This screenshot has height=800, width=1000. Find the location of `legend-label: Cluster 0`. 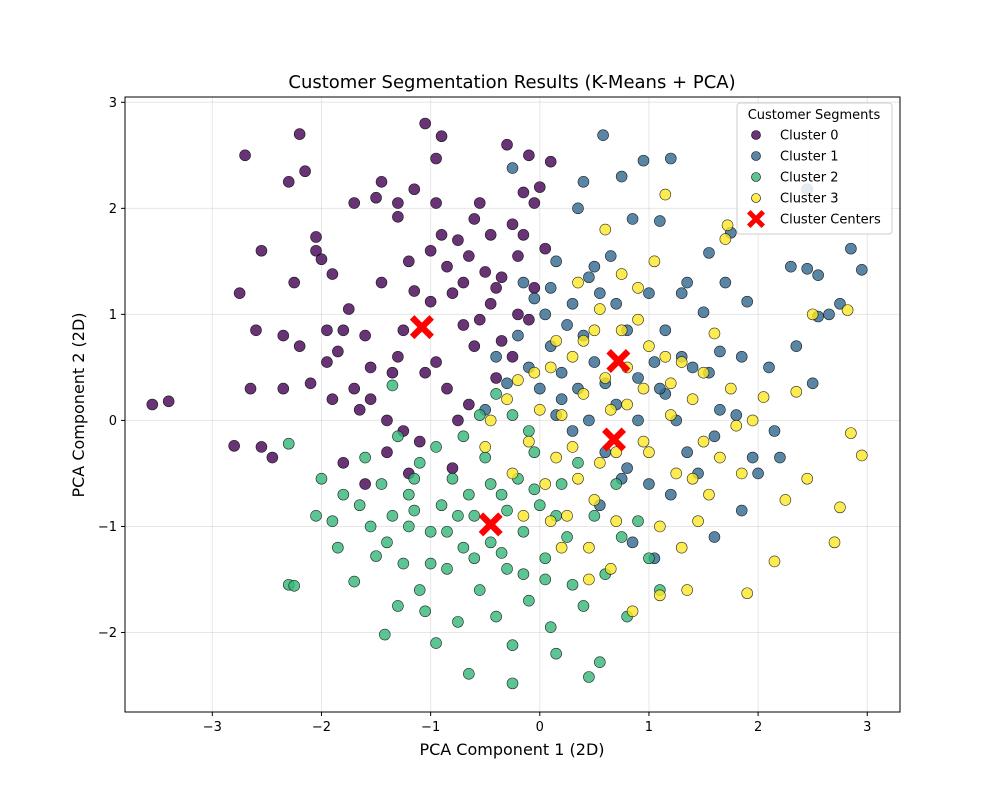

legend-label: Cluster 0 is located at coordinates (809, 136).